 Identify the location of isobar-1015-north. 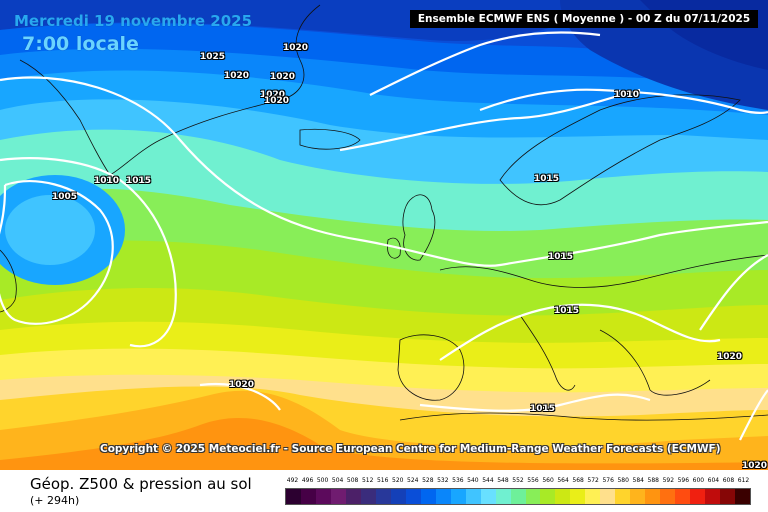
(485, 63).